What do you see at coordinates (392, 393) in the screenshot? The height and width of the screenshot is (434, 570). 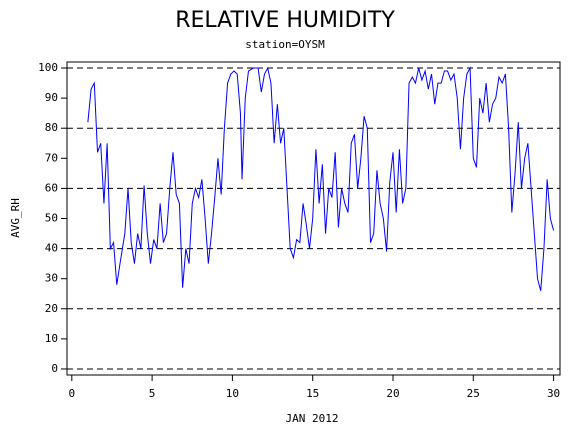 I see `x-tick-label: 20` at bounding box center [392, 393].